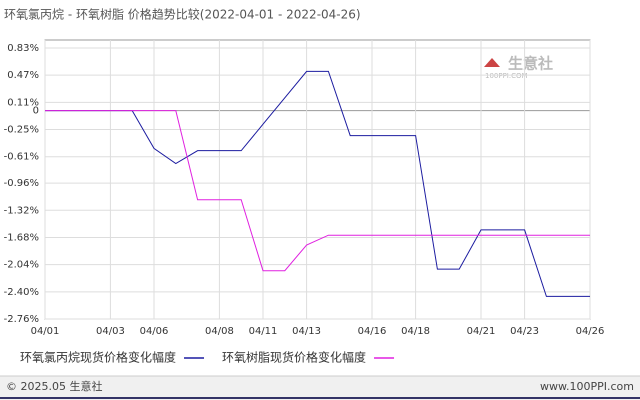 The image size is (640, 400). I want to click on y-tick-label: -0.25%, so click(21, 130).